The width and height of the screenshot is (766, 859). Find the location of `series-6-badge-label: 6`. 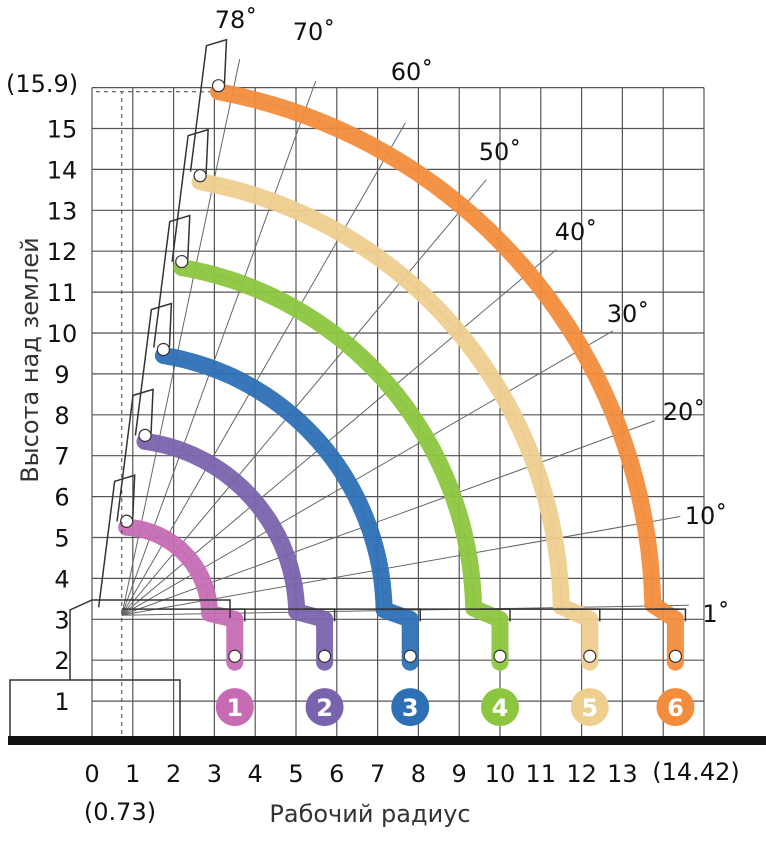

series-6-badge-label: 6 is located at coordinates (675, 708).